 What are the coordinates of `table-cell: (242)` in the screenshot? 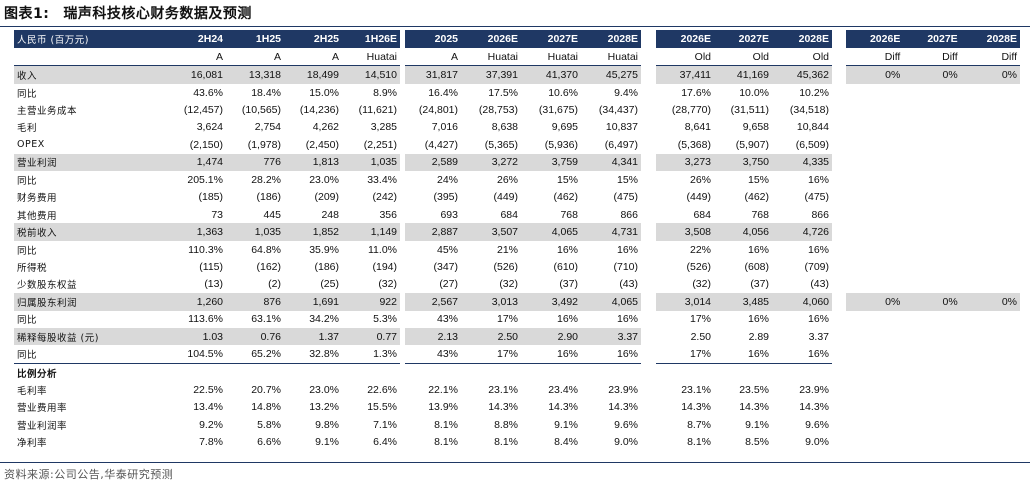 It's located at (384, 197).